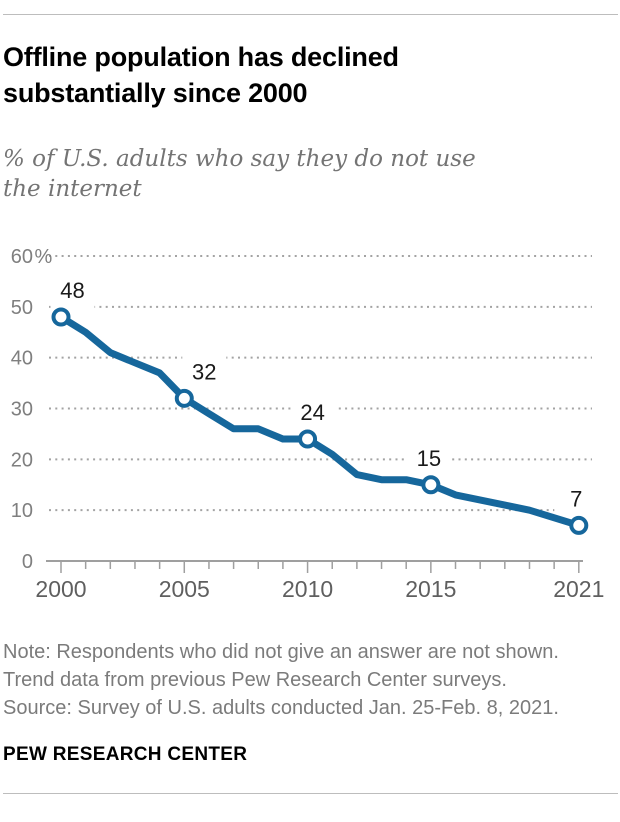 The width and height of the screenshot is (620, 822). I want to click on data-label-2005: 32, so click(204, 371).